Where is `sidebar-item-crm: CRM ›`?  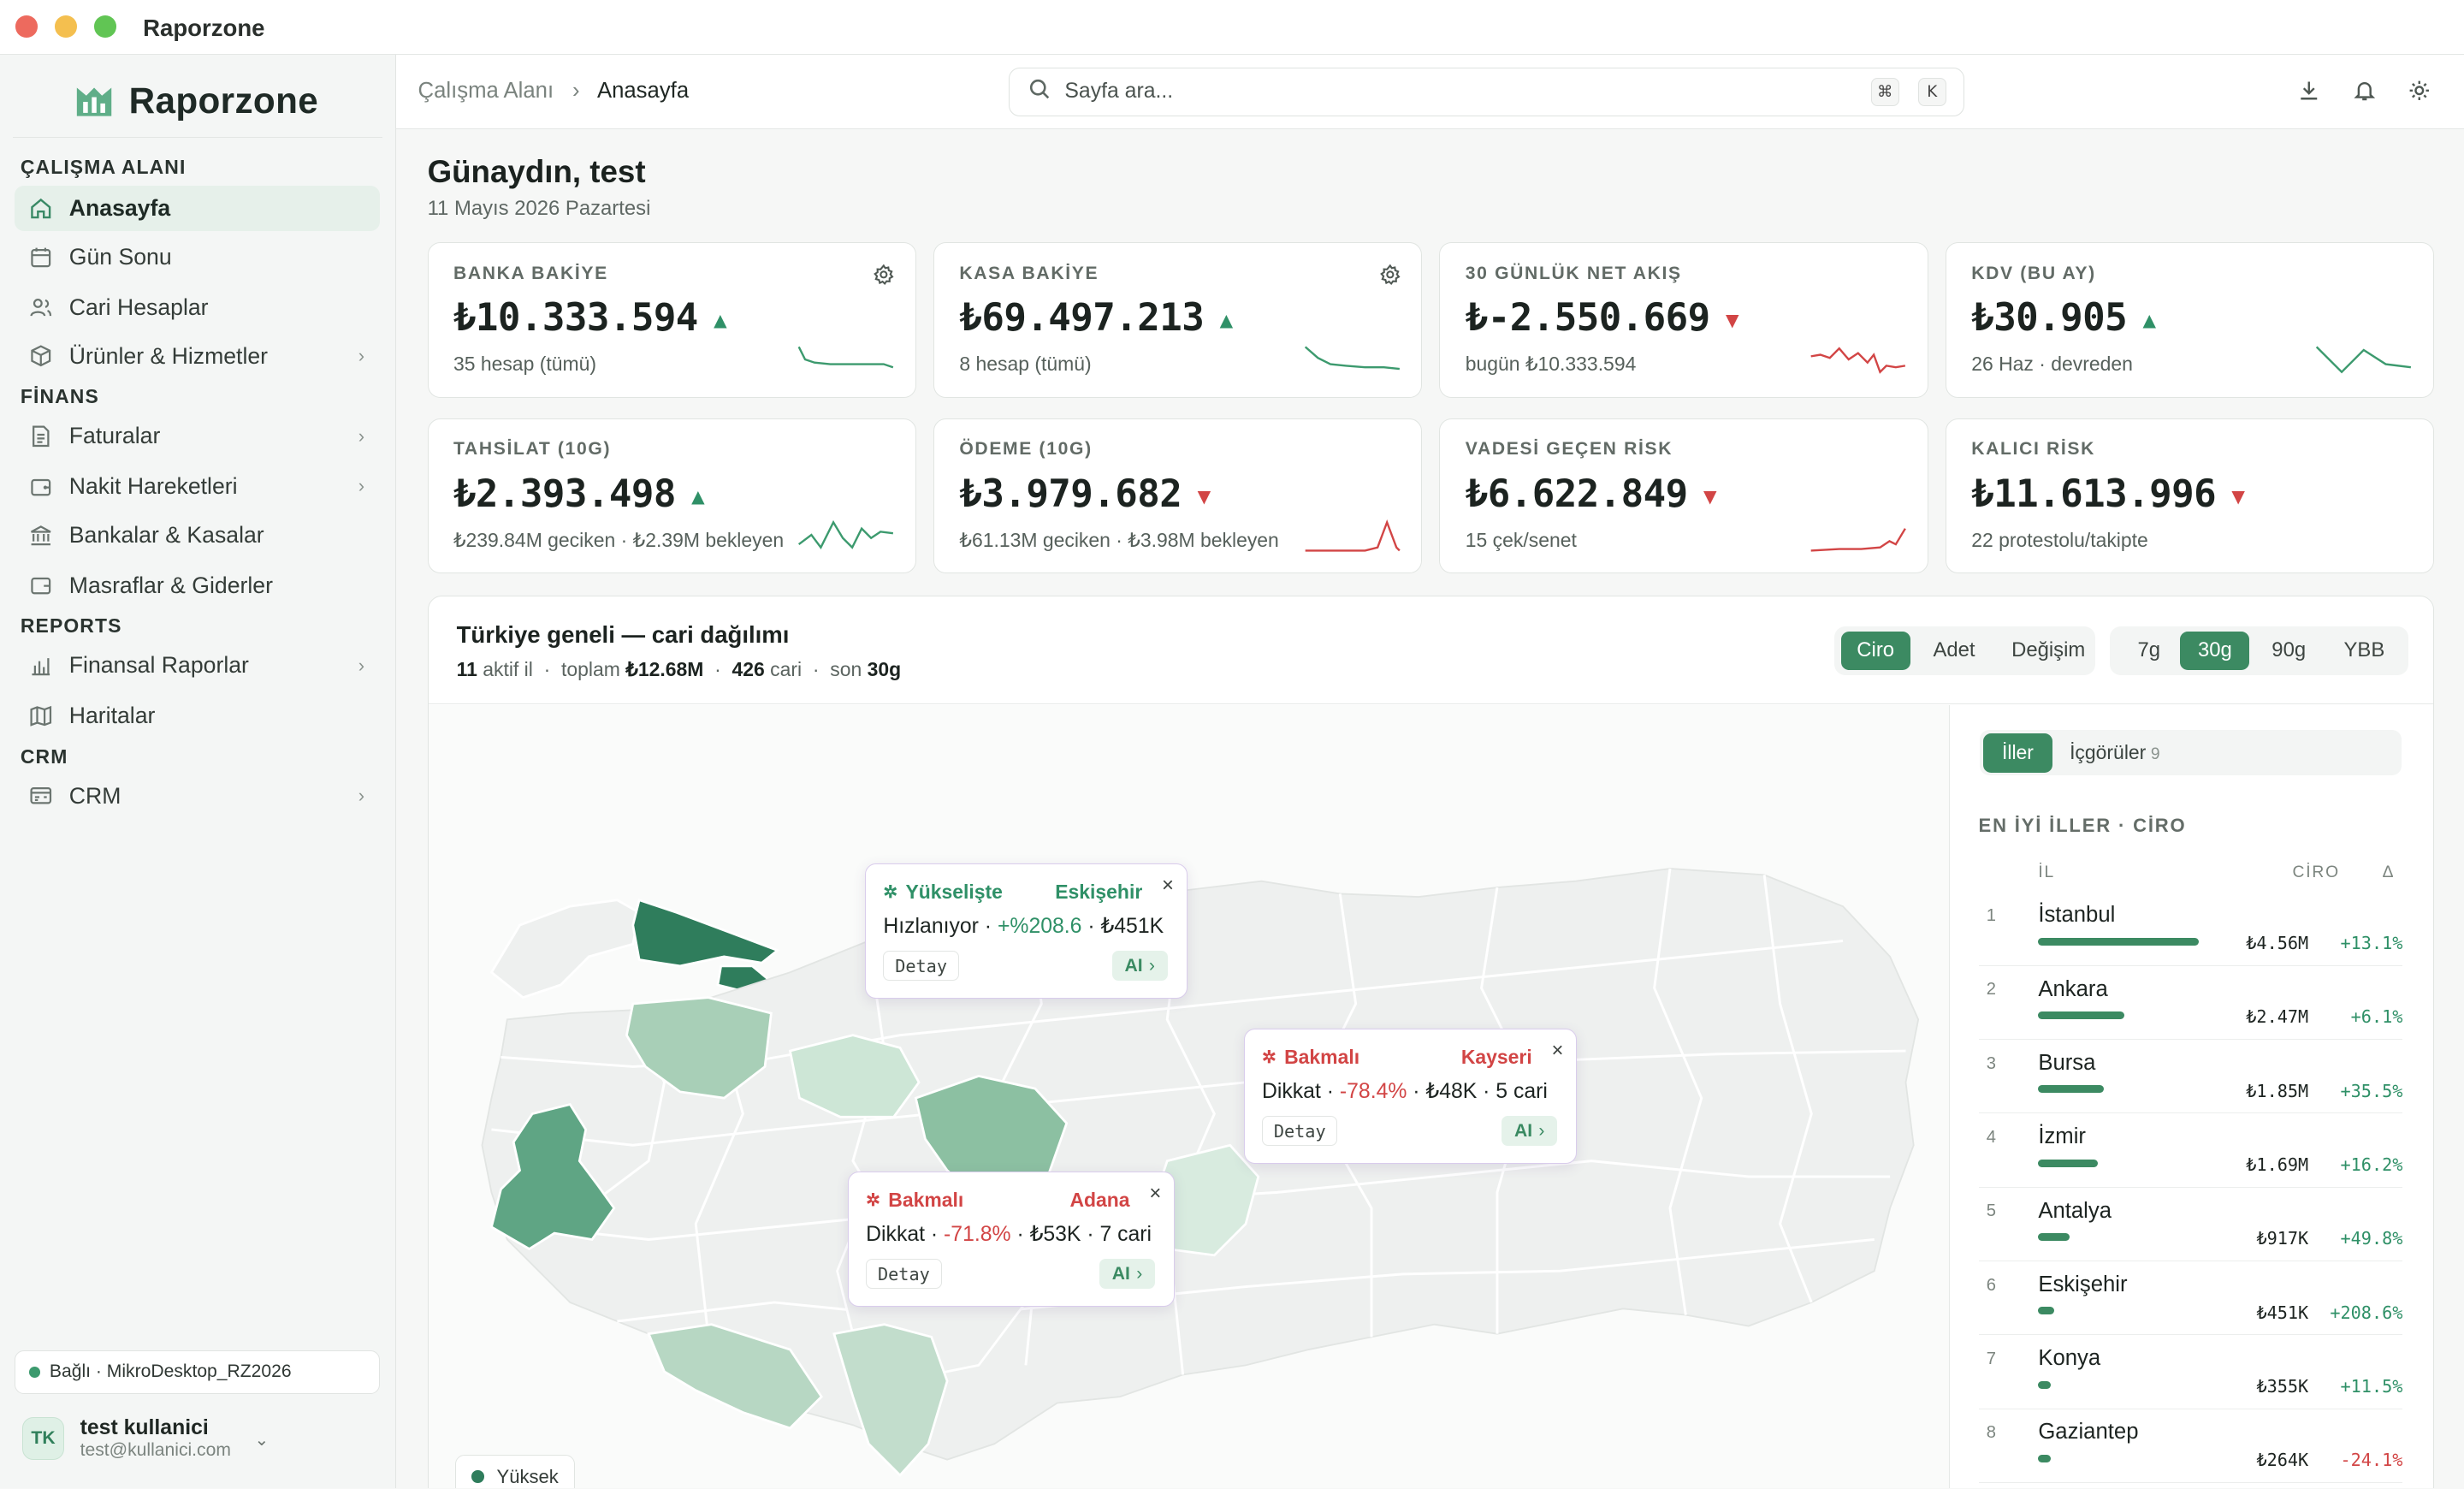 sidebar-item-crm: CRM › is located at coordinates (198, 797).